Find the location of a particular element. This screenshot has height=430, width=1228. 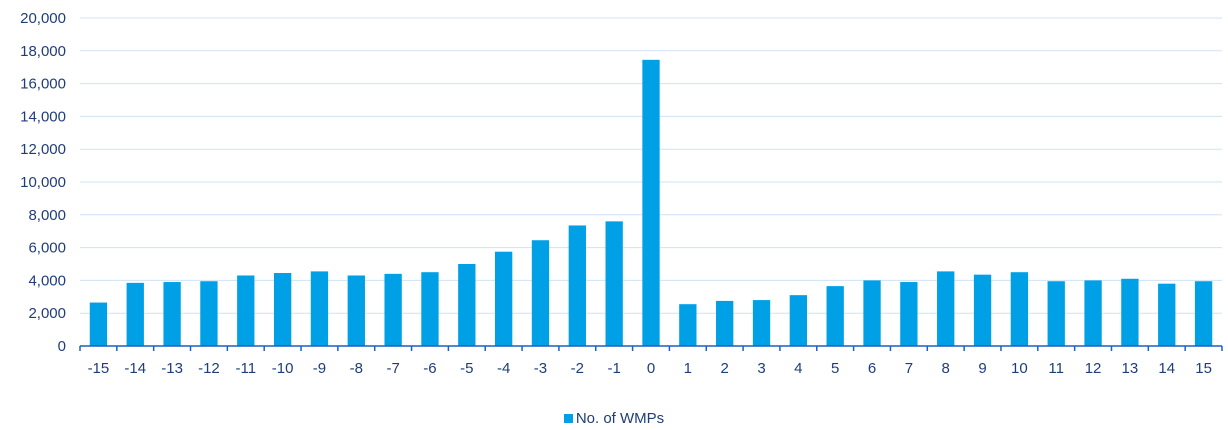

x-tick-label: 10 is located at coordinates (1019, 368).